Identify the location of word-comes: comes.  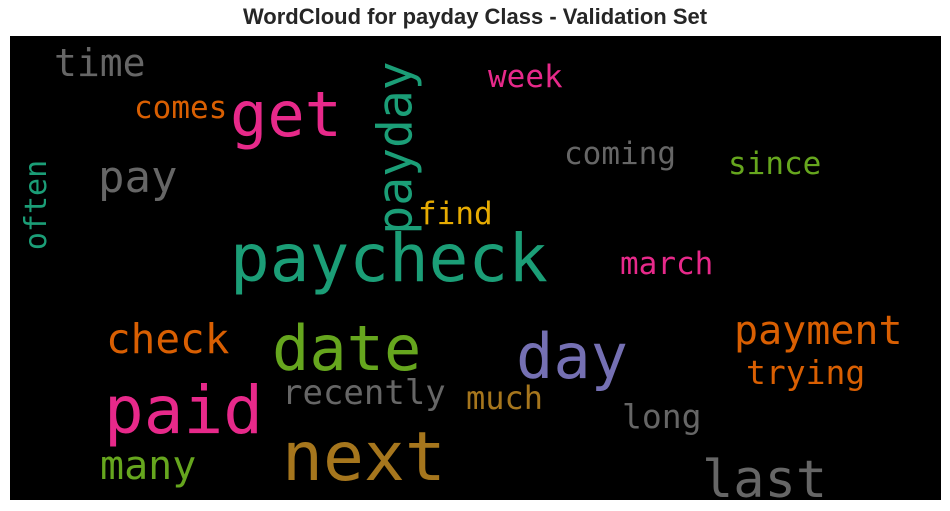
(181, 108).